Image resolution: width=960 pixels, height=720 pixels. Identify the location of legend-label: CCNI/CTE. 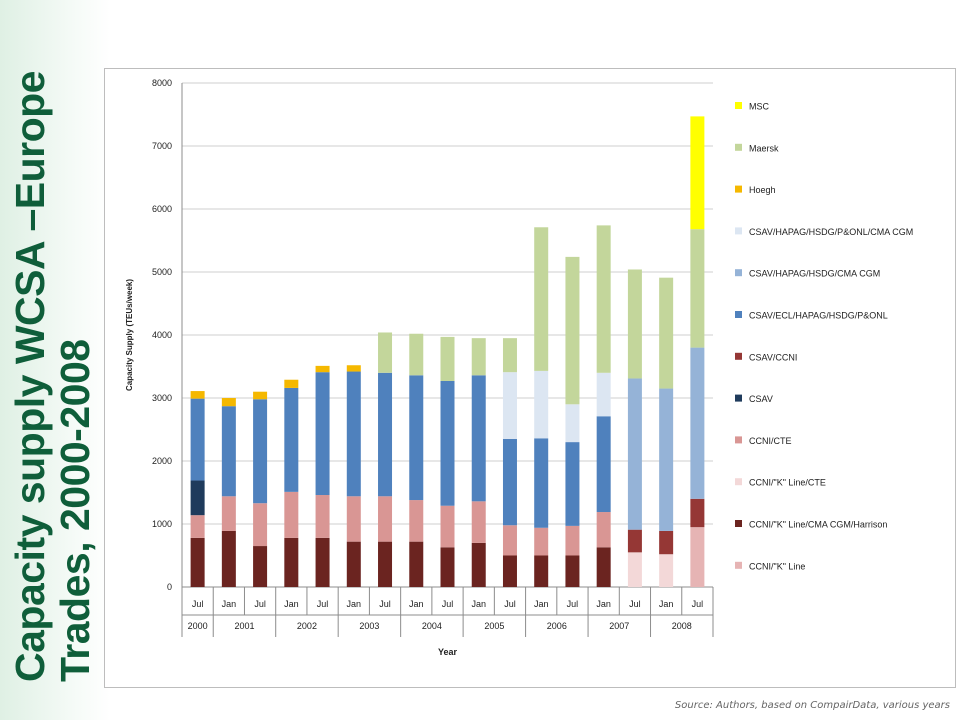
(770, 441).